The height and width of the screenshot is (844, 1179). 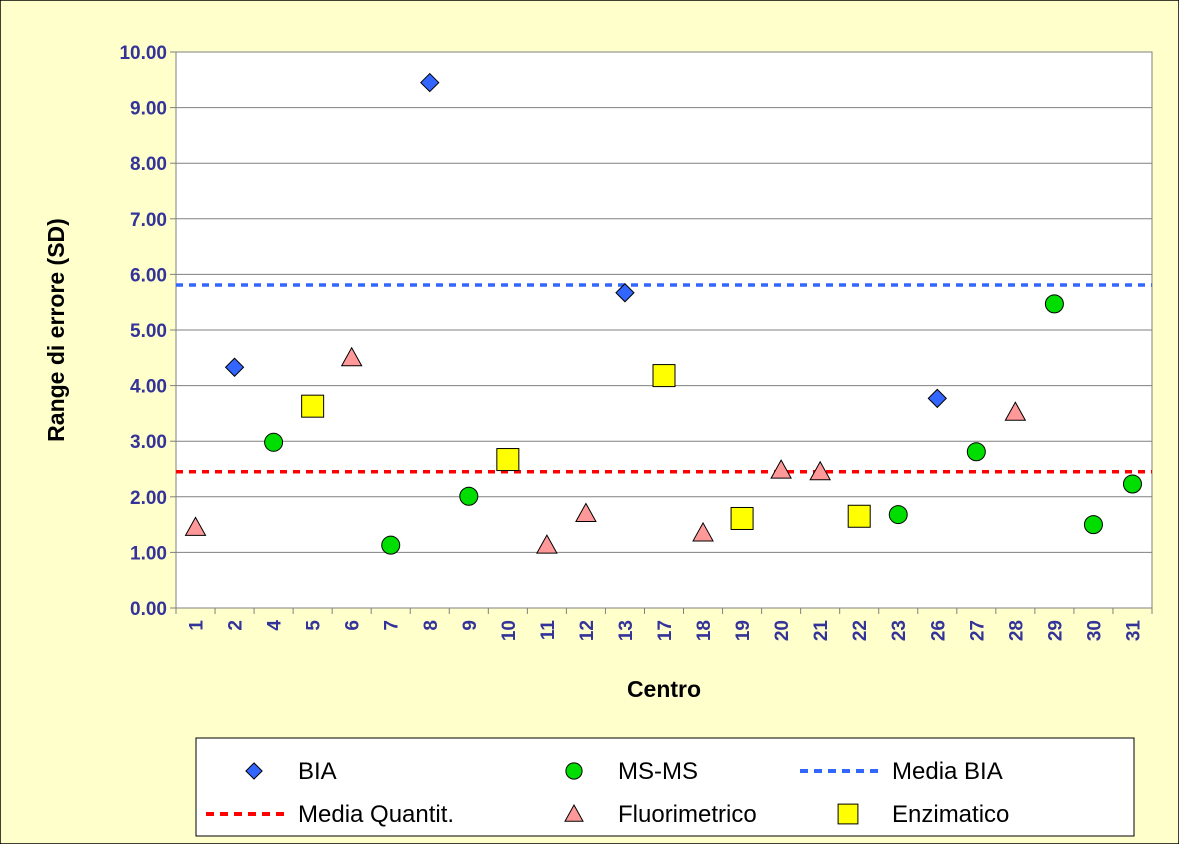 I want to click on x-tick-label: 20, so click(x=782, y=630).